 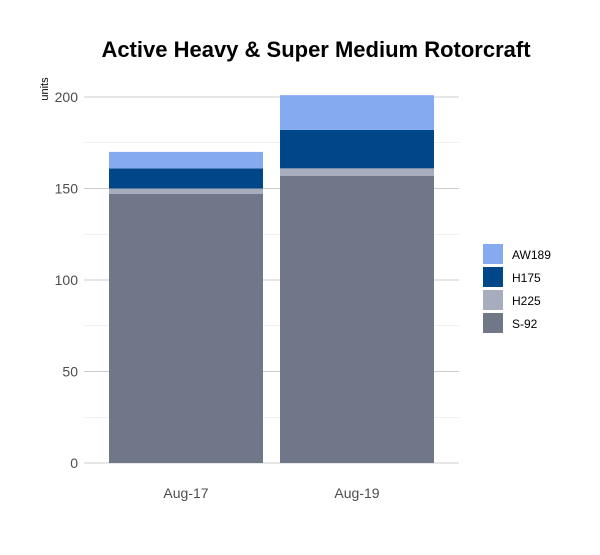 What do you see at coordinates (531, 255) in the screenshot?
I see `legend-label: AW189` at bounding box center [531, 255].